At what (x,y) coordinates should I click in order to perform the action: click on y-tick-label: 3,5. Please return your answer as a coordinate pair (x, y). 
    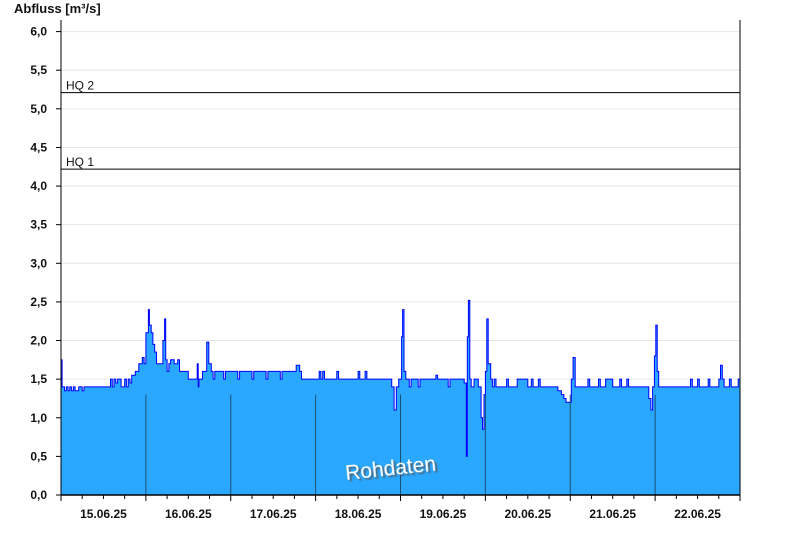
    Looking at the image, I should click on (38, 225).